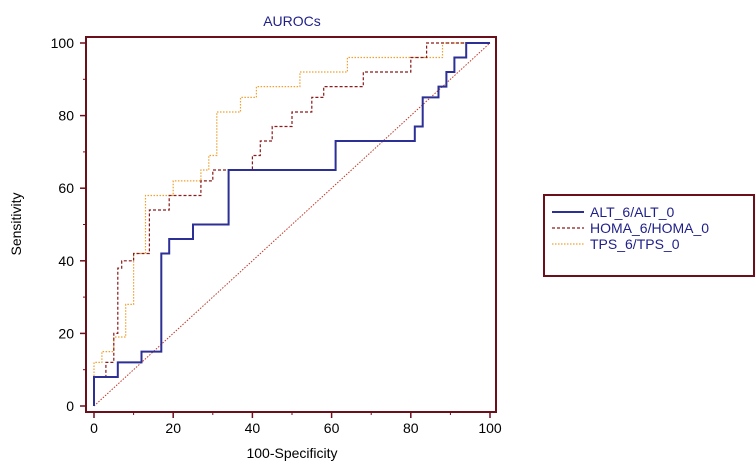 The height and width of the screenshot is (467, 755). Describe the element at coordinates (649, 228) in the screenshot. I see `legend-label: HOMA_6/HOMA_0` at that location.